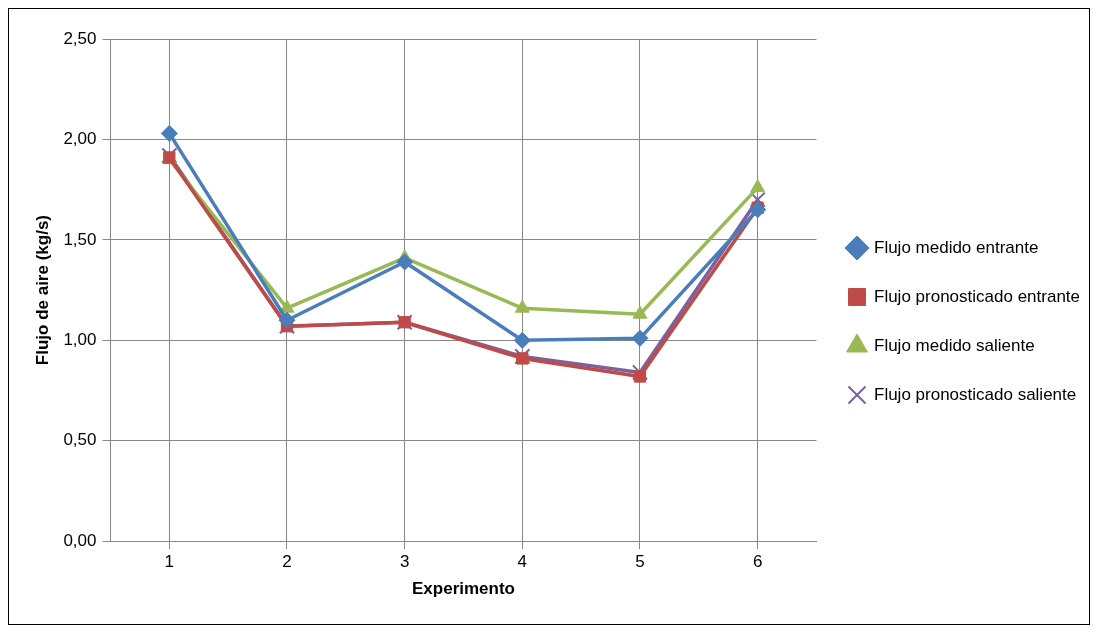  What do you see at coordinates (80, 38) in the screenshot?
I see `y-tick-label: 2,50` at bounding box center [80, 38].